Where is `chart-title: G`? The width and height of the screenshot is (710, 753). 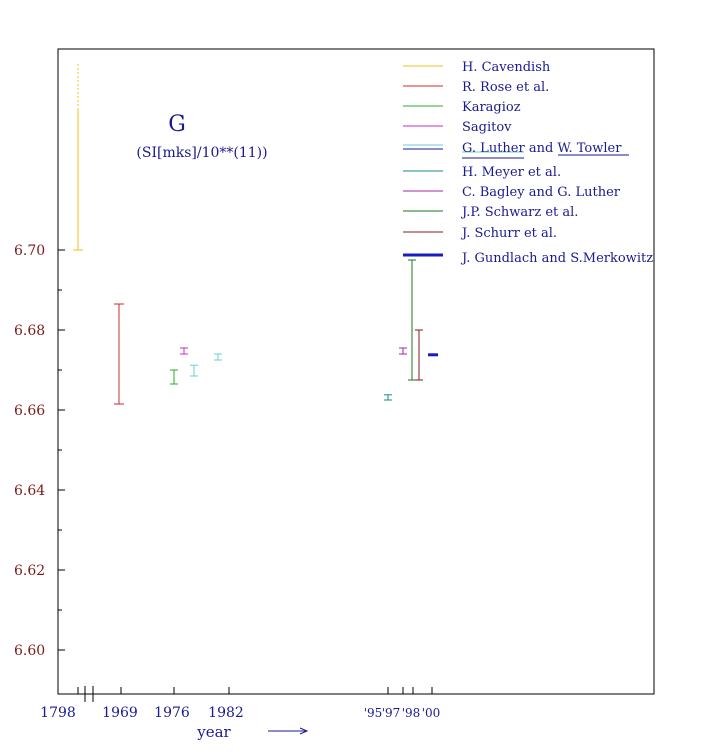 chart-title: G is located at coordinates (177, 124).